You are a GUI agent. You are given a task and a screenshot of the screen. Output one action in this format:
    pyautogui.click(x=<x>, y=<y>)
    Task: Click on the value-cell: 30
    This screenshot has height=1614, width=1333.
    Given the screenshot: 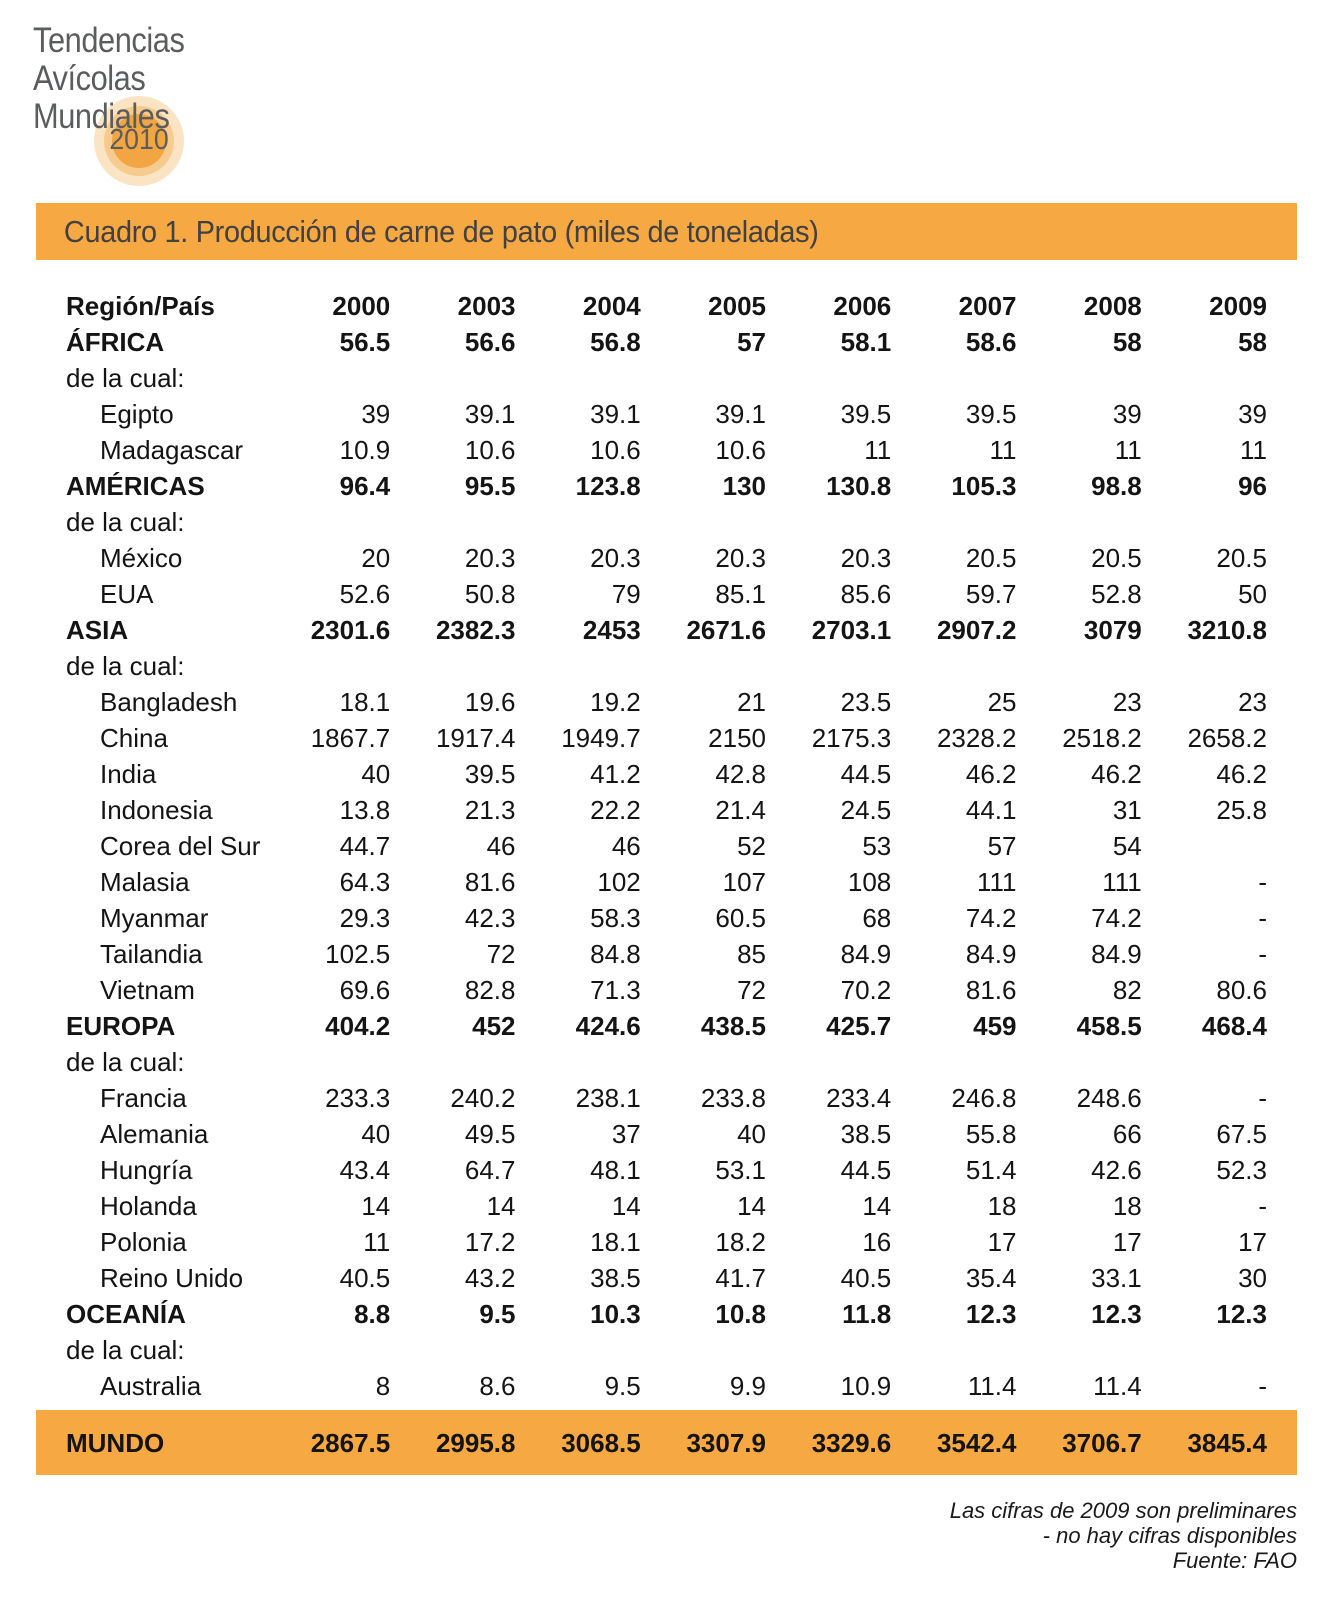 What is the action you would take?
    pyautogui.click(x=1252, y=1278)
    